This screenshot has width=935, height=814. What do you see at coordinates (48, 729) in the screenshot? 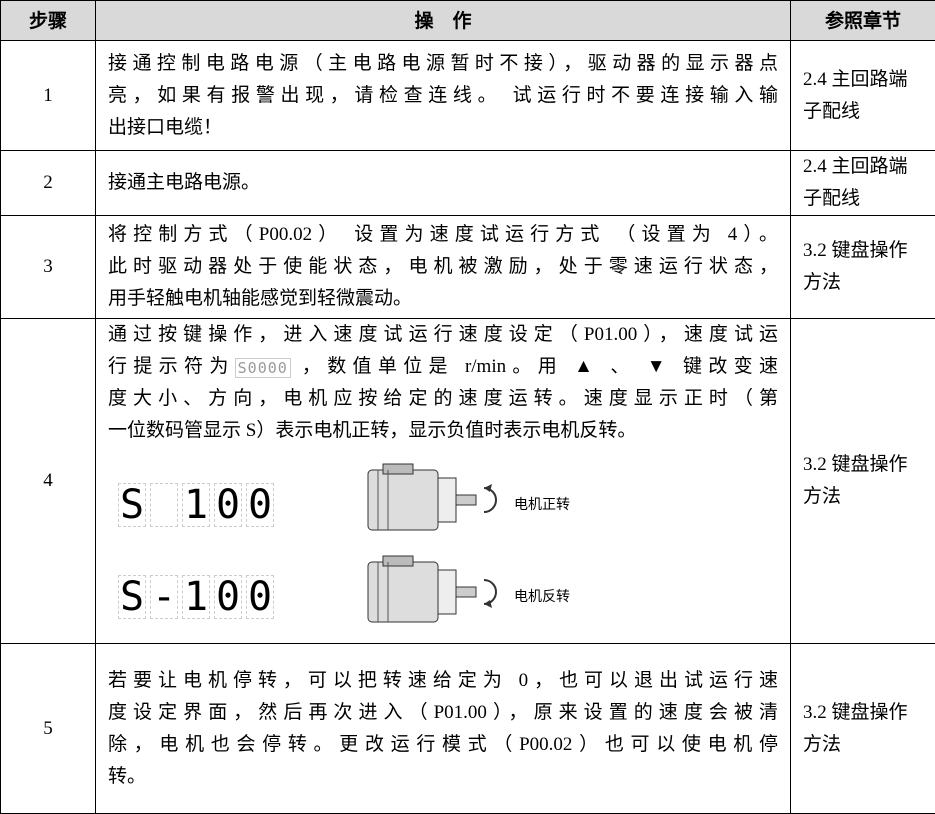
I see `step-cell: 5` at bounding box center [48, 729].